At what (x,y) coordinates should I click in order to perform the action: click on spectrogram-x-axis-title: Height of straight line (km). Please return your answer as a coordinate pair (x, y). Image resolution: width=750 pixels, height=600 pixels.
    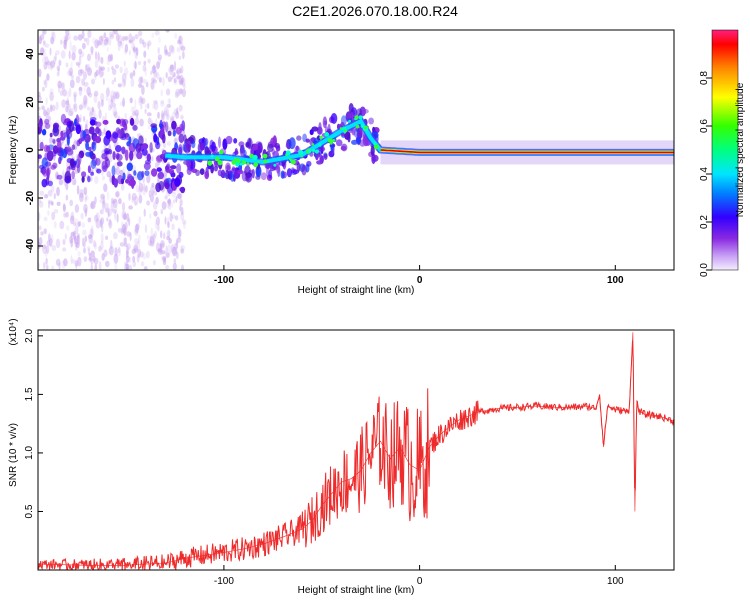
    Looking at the image, I should click on (356, 290).